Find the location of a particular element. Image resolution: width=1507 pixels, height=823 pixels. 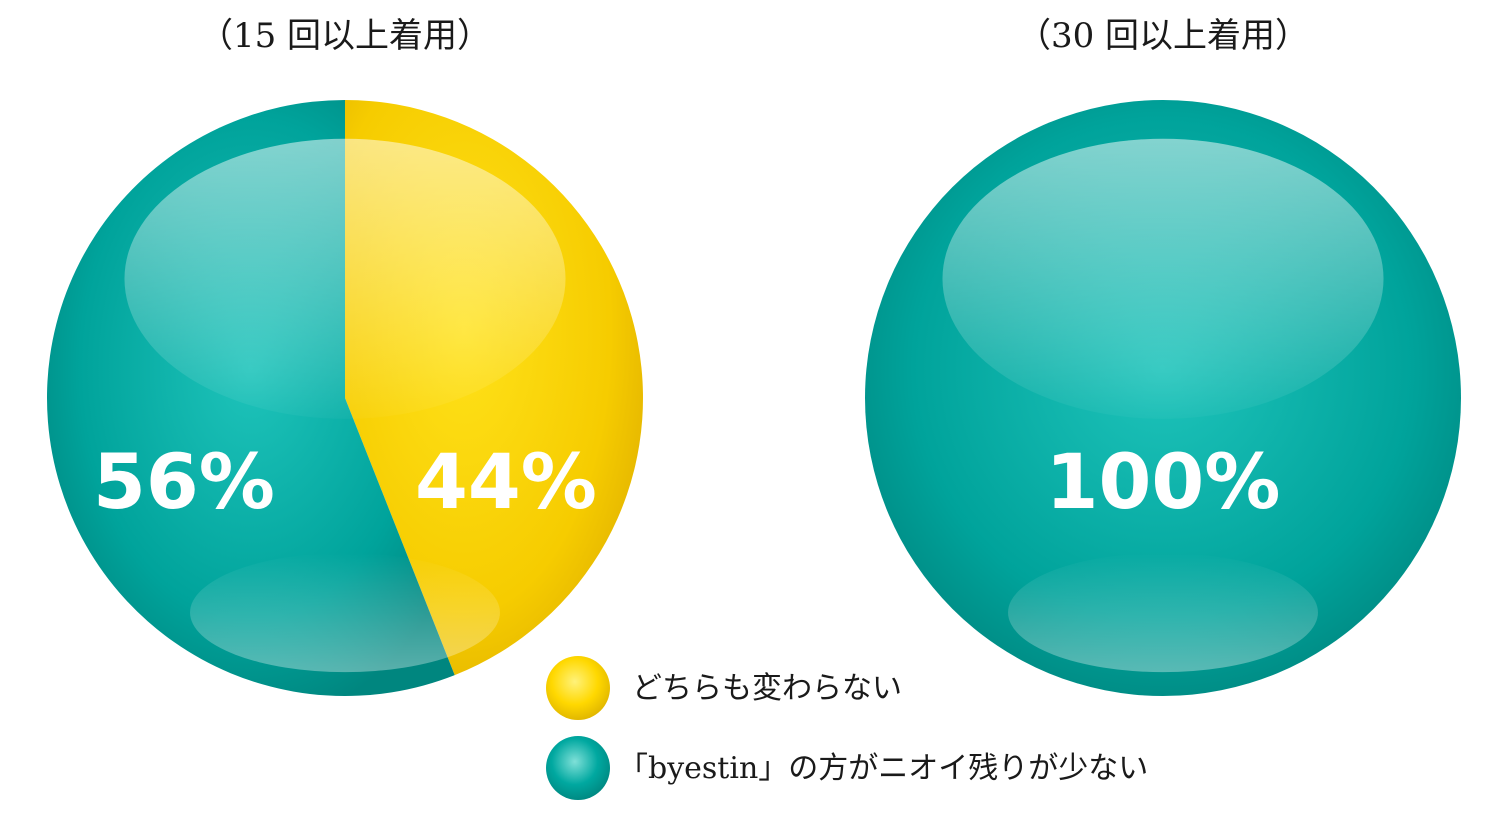

legend: どちらも変わらない 「byestin」の方がニオイ残りが少ない is located at coordinates (847, 728).